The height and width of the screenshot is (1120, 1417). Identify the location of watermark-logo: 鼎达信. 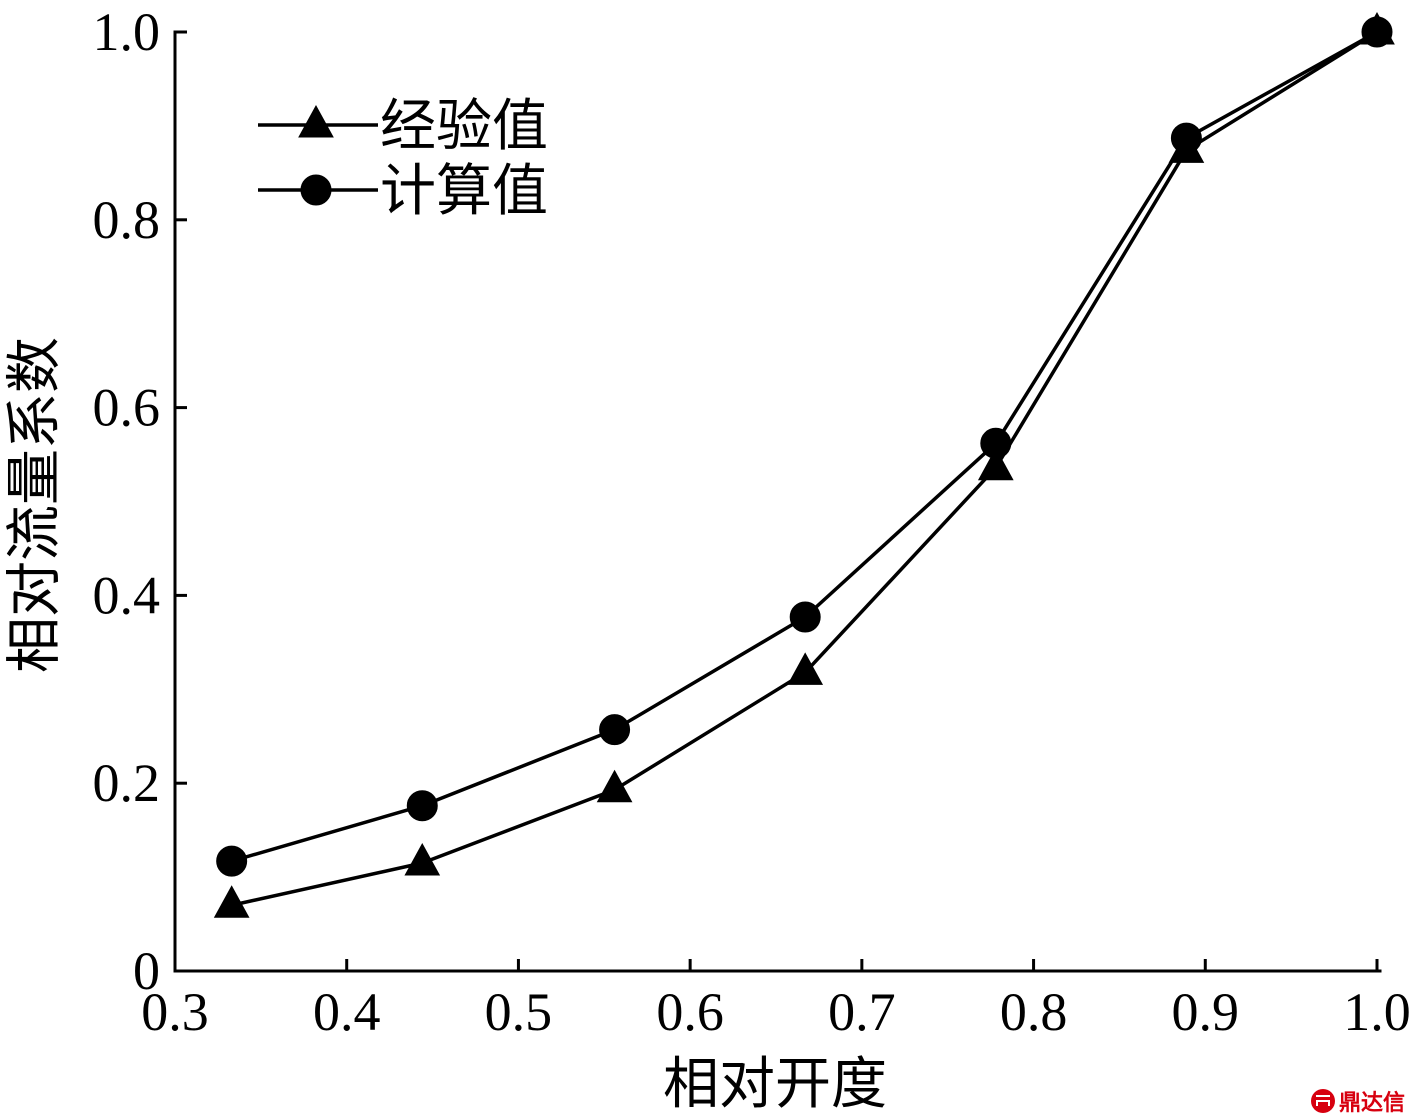
(1358, 1102).